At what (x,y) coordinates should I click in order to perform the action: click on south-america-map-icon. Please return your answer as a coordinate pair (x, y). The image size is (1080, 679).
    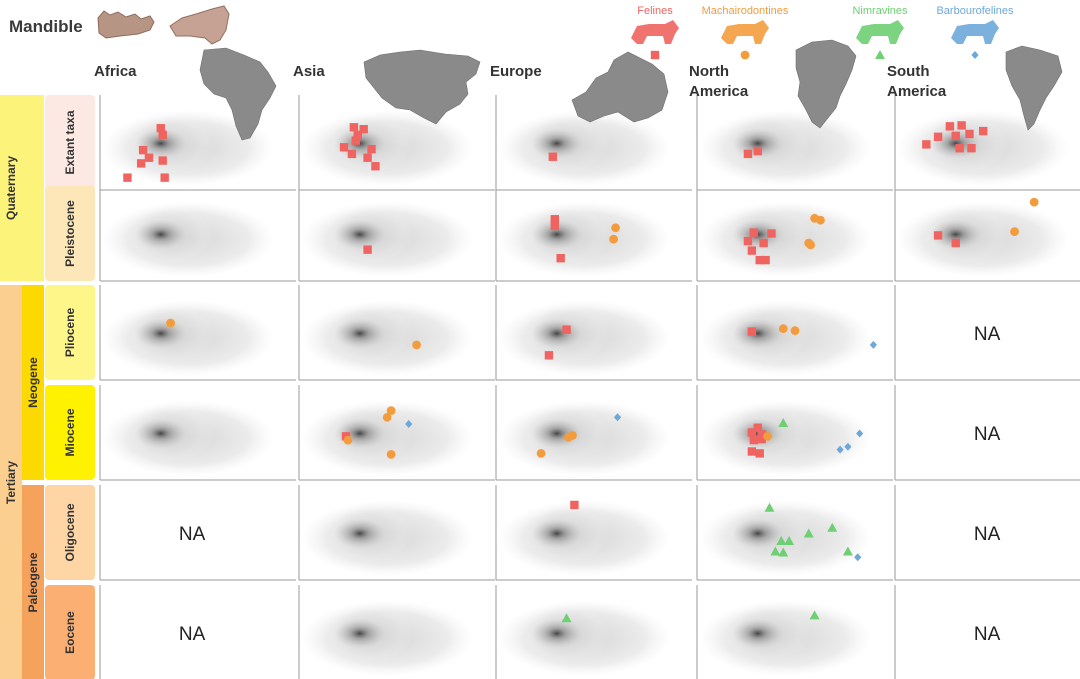
    Looking at the image, I should click on (1034, 88).